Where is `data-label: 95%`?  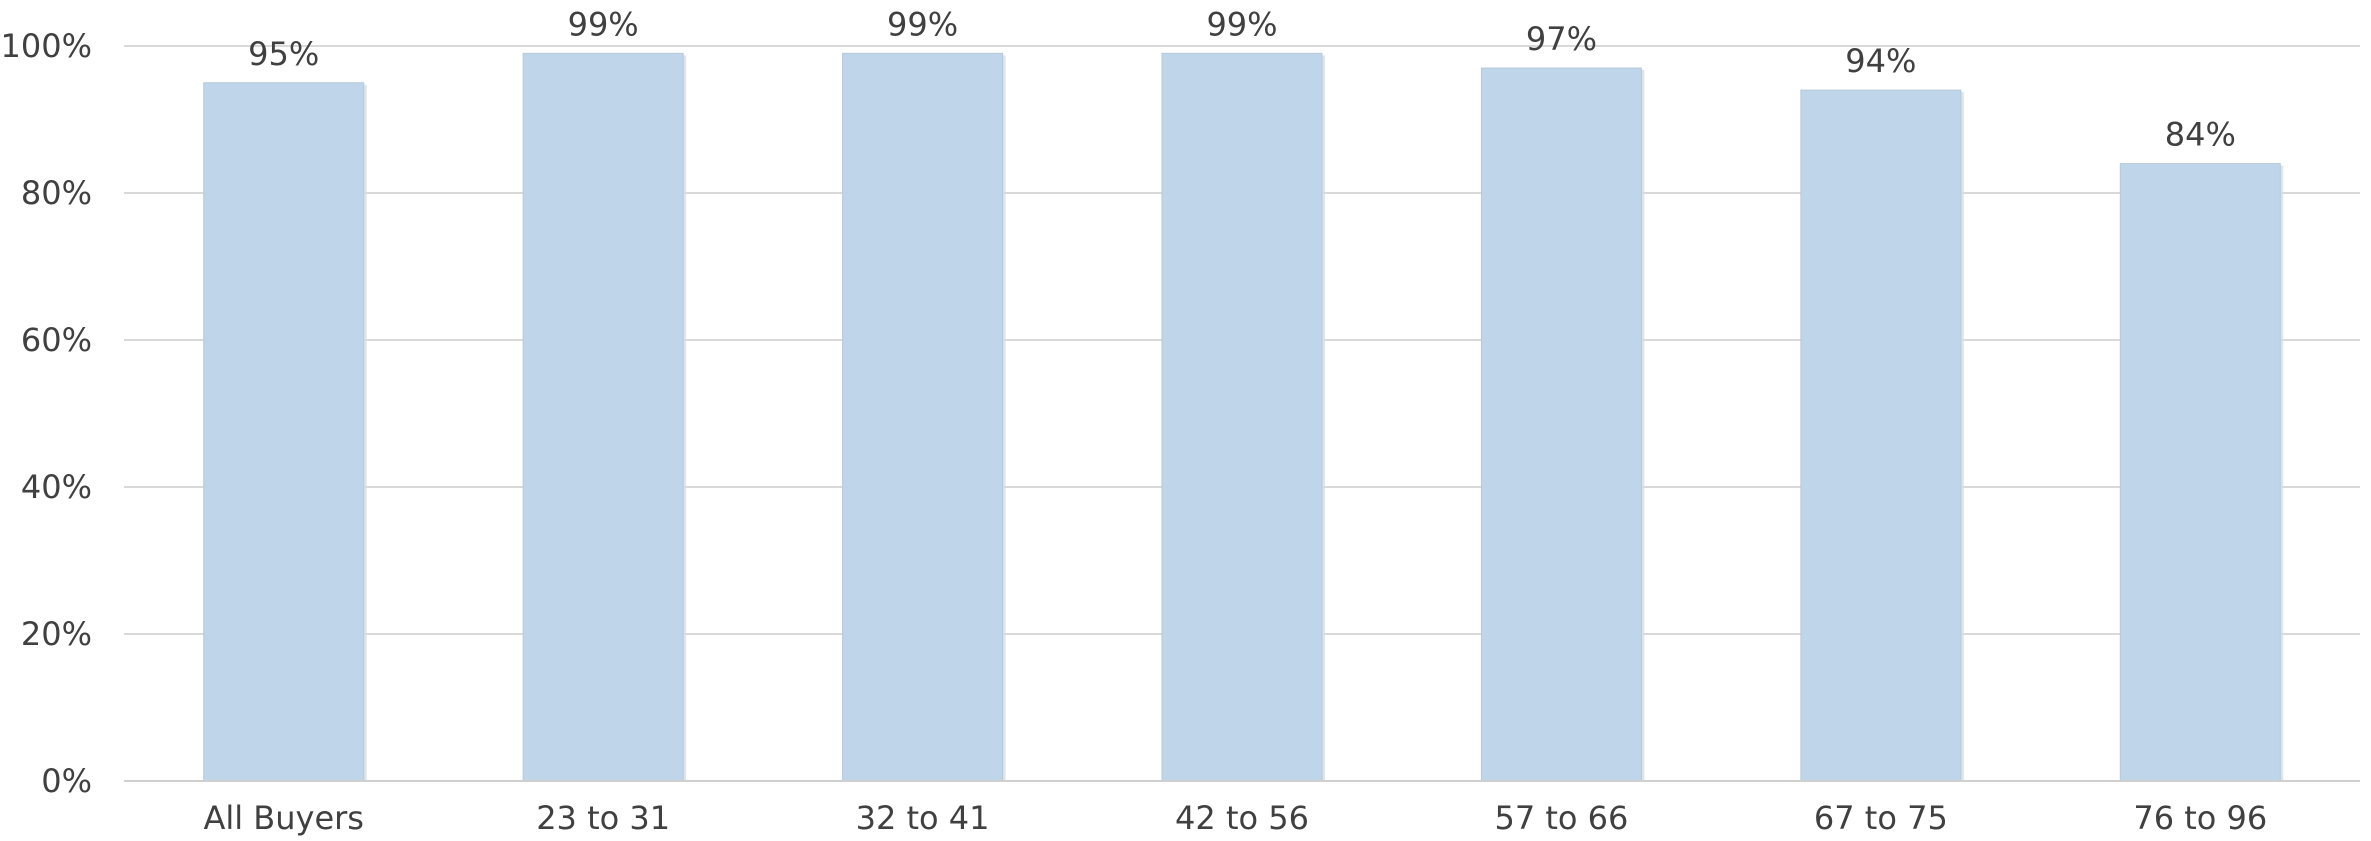
data-label: 95% is located at coordinates (283, 54).